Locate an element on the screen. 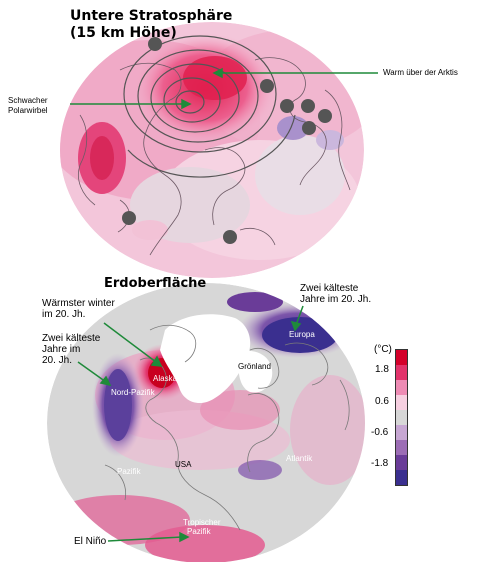  legend-tick-2: 0.6 is located at coordinates (382, 401).